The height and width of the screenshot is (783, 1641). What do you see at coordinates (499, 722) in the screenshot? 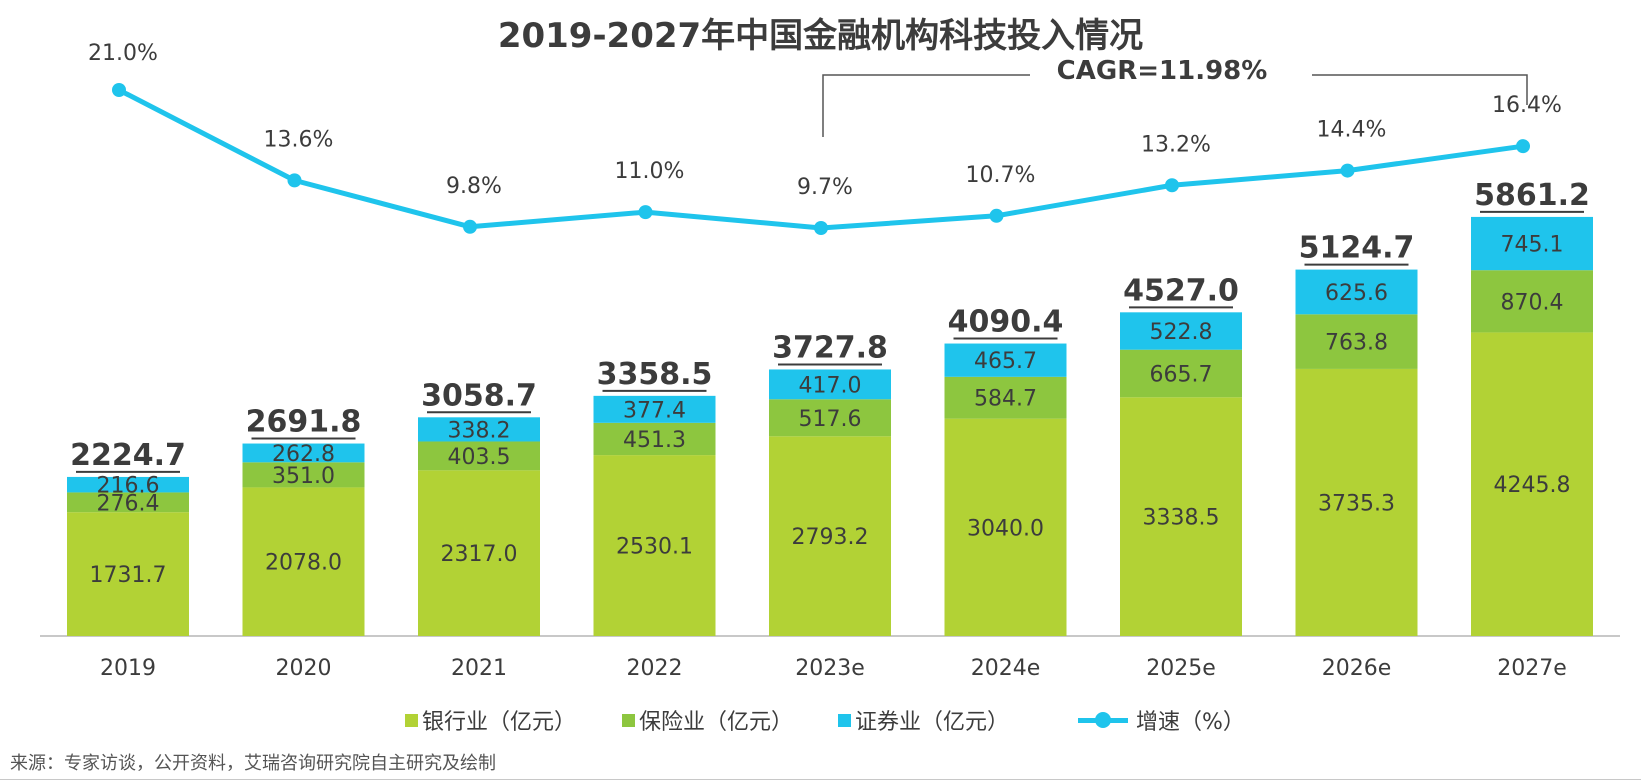
I see `legend-label-banking: 银行业（亿元）` at bounding box center [499, 722].